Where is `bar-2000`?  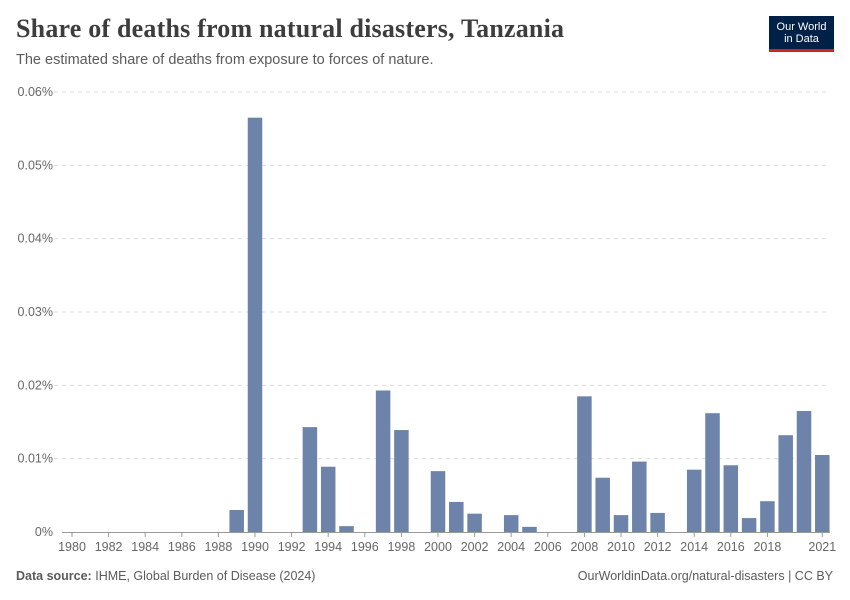
bar-2000 is located at coordinates (438, 501).